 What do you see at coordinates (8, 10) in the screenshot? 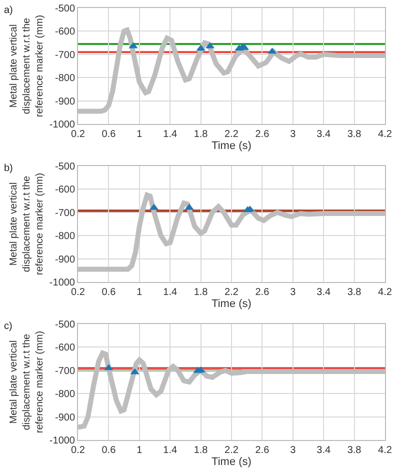
I see `text: a)` at bounding box center [8, 10].